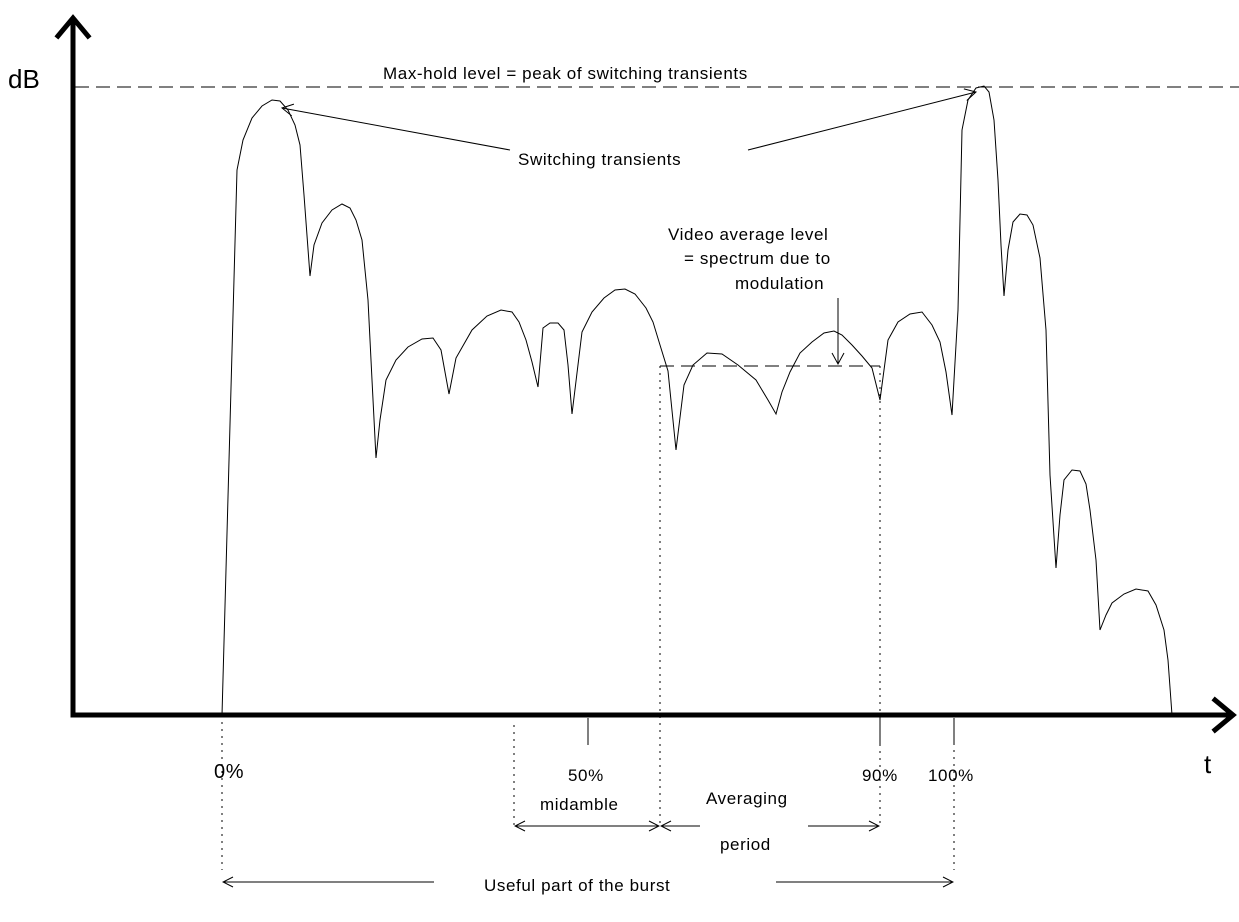  Describe the element at coordinates (747, 798) in the screenshot. I see `averaging-label-1: Averaging` at that location.